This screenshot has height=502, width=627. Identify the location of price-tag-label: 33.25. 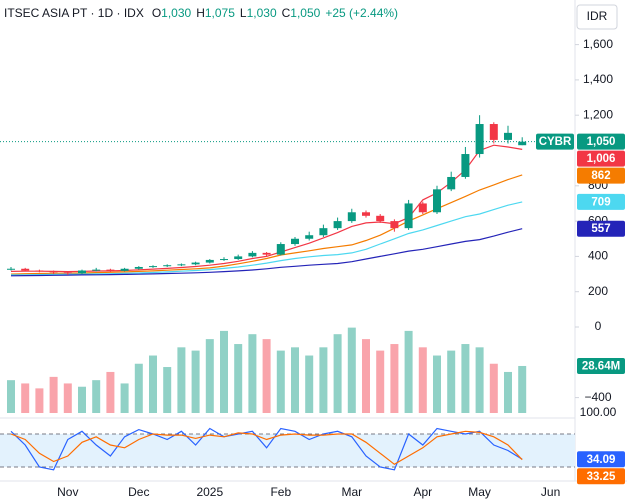
(601, 477).